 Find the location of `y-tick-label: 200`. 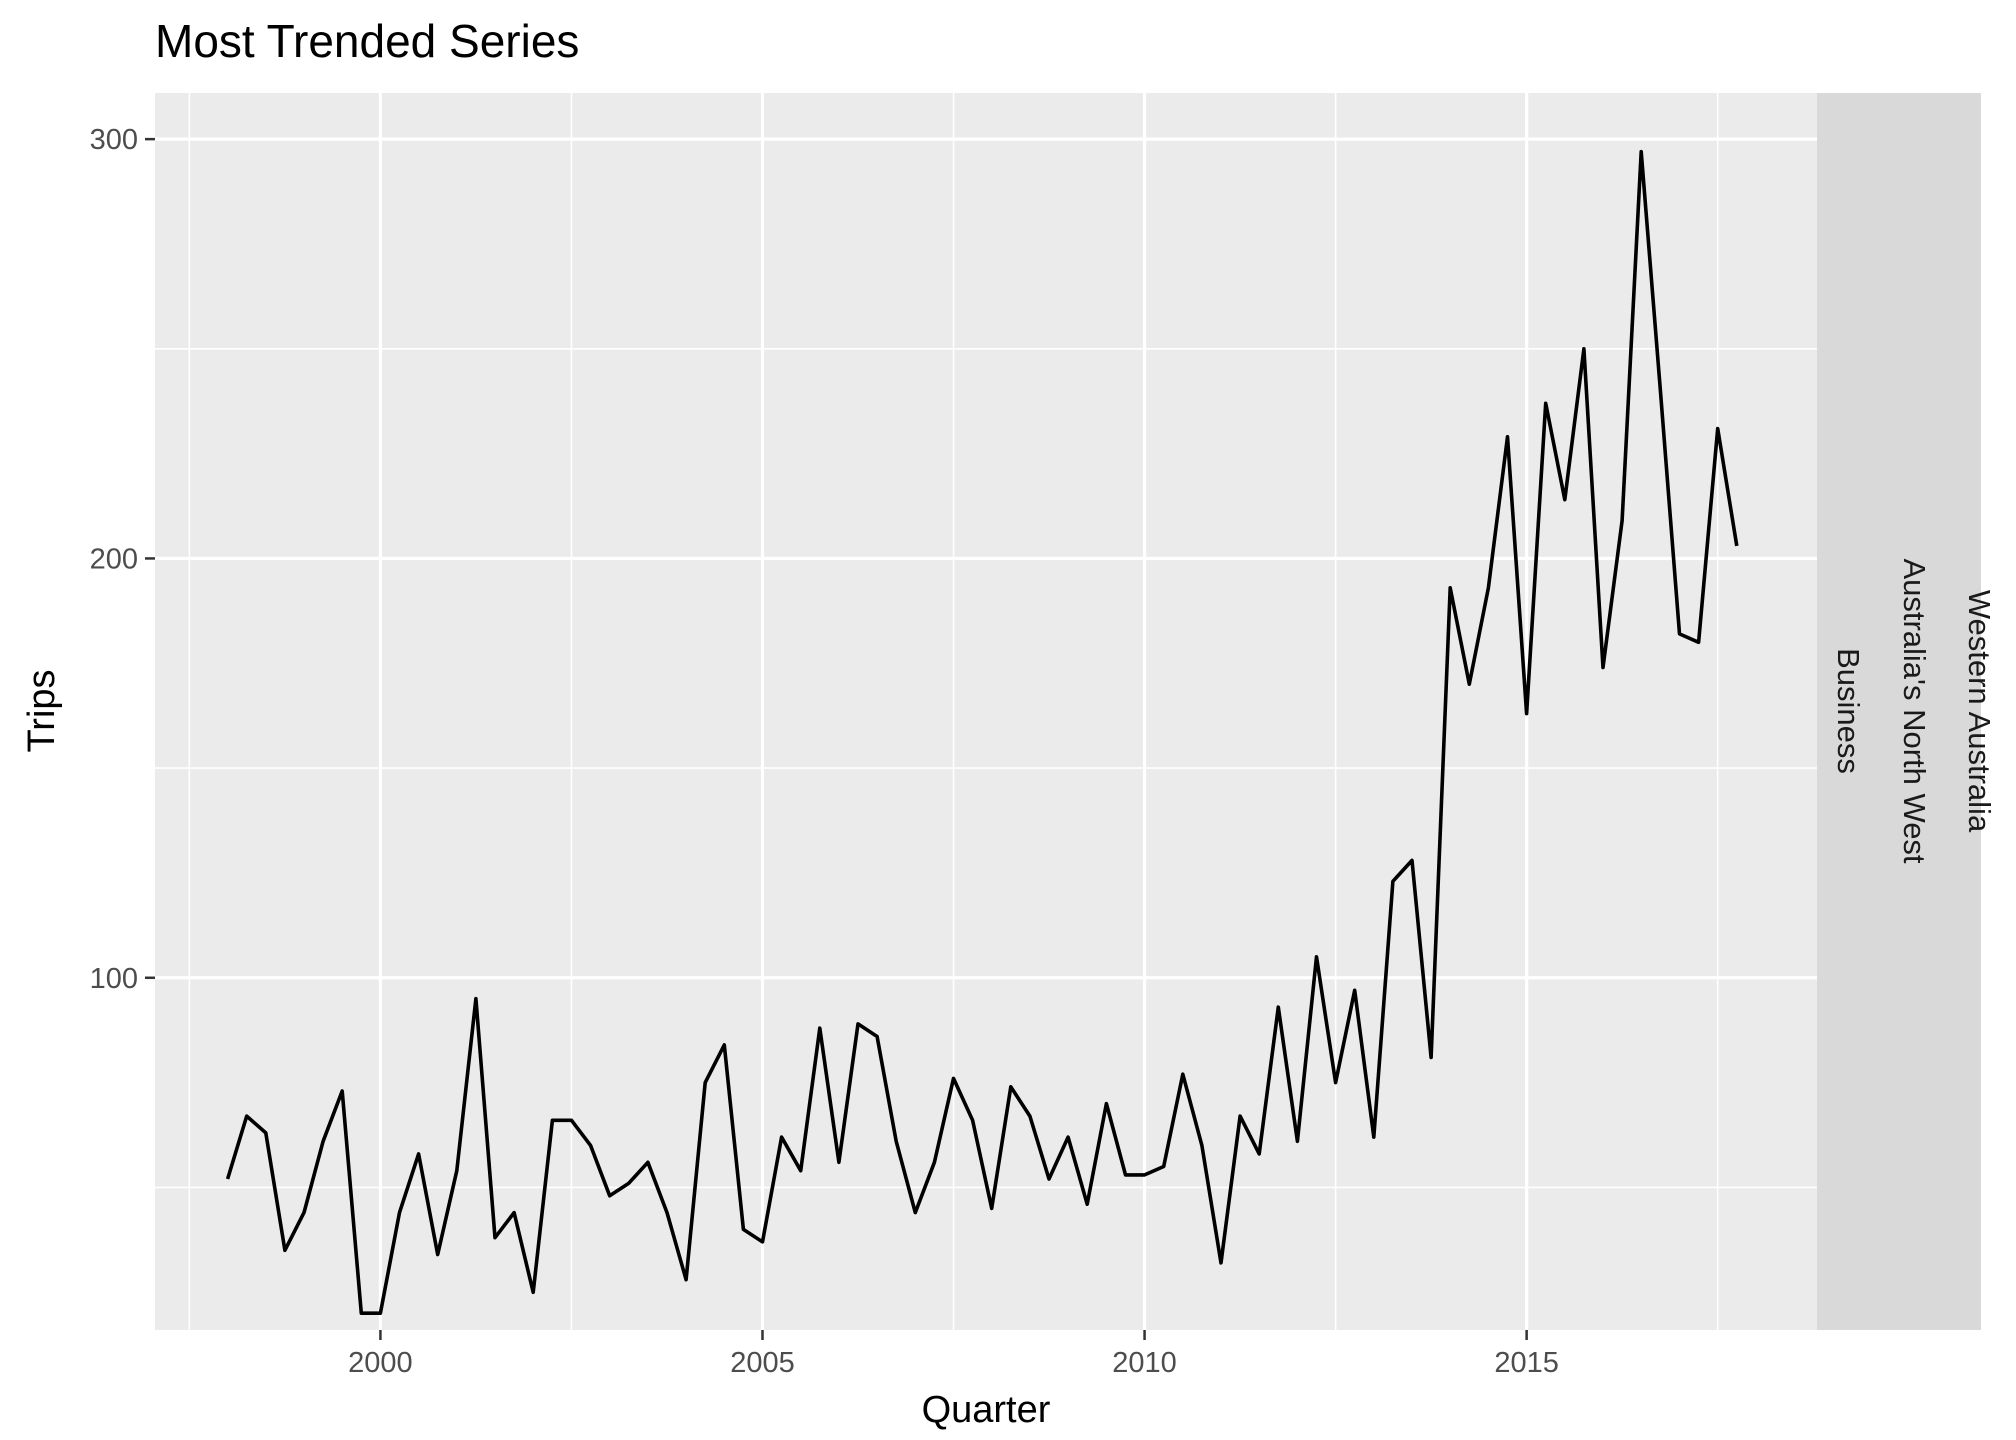

y-tick-label: 200 is located at coordinates (114, 559).